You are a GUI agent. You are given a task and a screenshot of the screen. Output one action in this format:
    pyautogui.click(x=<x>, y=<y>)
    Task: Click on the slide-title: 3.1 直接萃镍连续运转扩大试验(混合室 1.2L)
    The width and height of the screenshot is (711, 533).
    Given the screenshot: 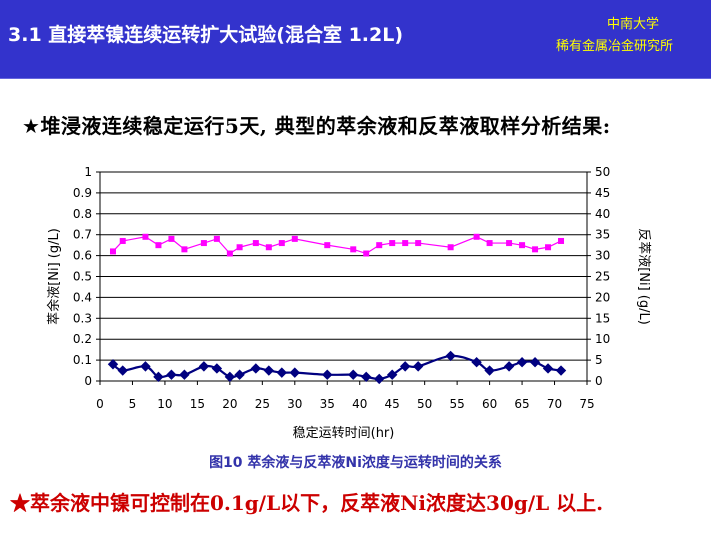 What is the action you would take?
    pyautogui.click(x=206, y=35)
    